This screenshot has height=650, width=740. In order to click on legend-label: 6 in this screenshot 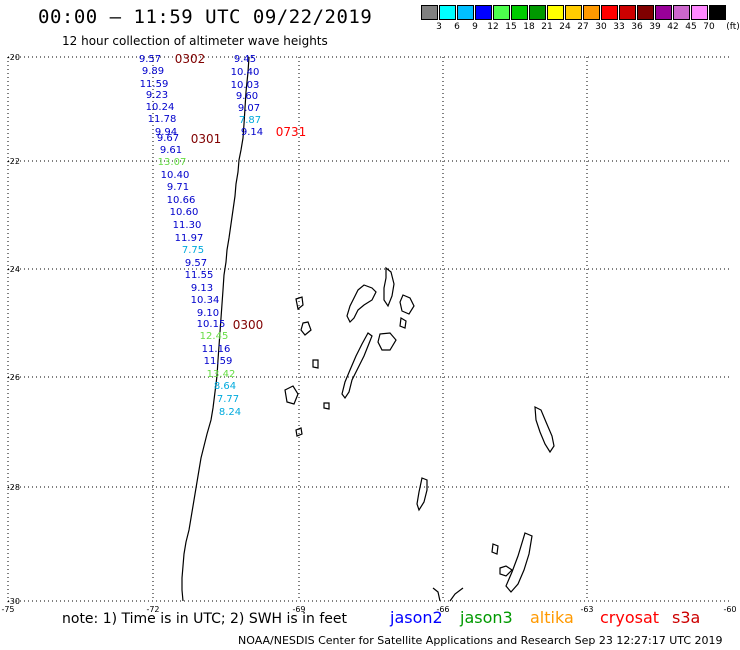, I will do `click(457, 27)`.